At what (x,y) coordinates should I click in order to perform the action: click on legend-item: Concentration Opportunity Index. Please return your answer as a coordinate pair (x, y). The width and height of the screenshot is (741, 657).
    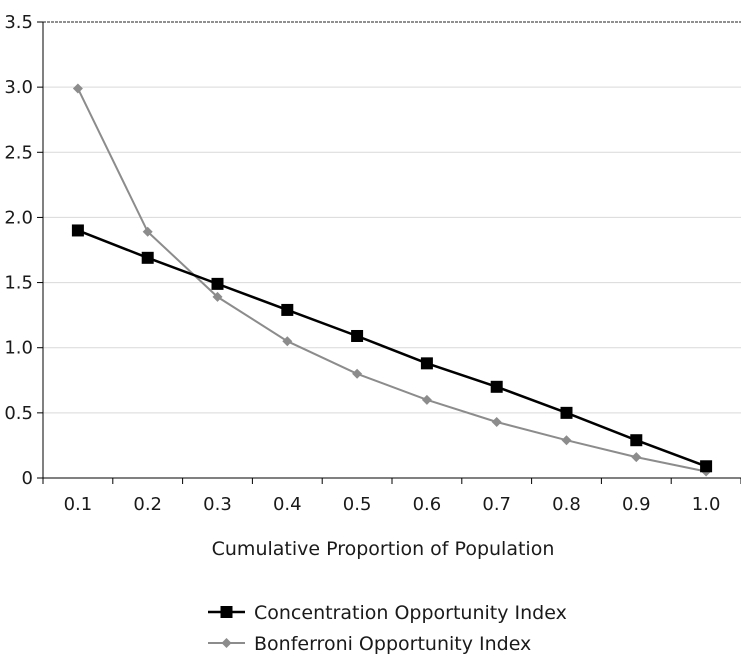
    Looking at the image, I should click on (387, 613).